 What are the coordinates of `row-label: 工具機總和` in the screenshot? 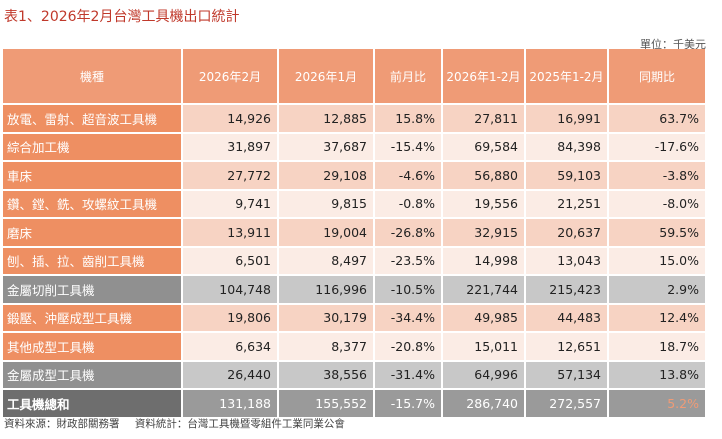 It's located at (93, 402).